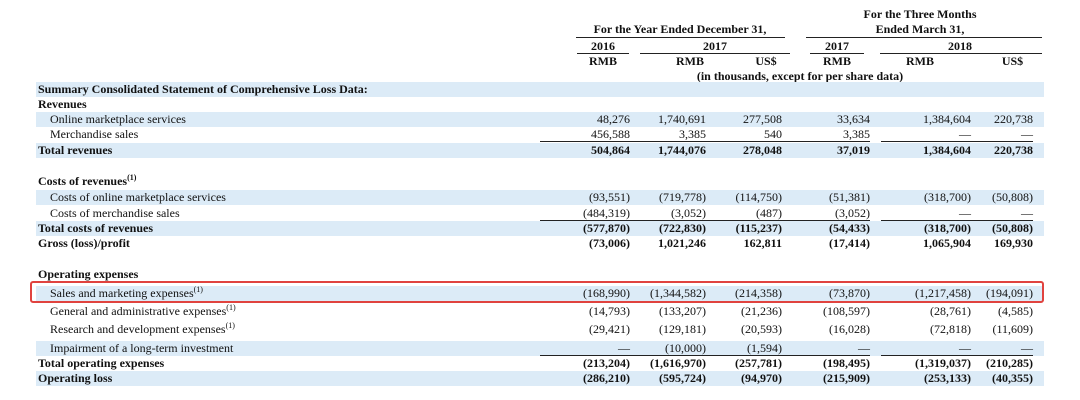  I want to click on row-label-text: Operating expenses, so click(88, 274).